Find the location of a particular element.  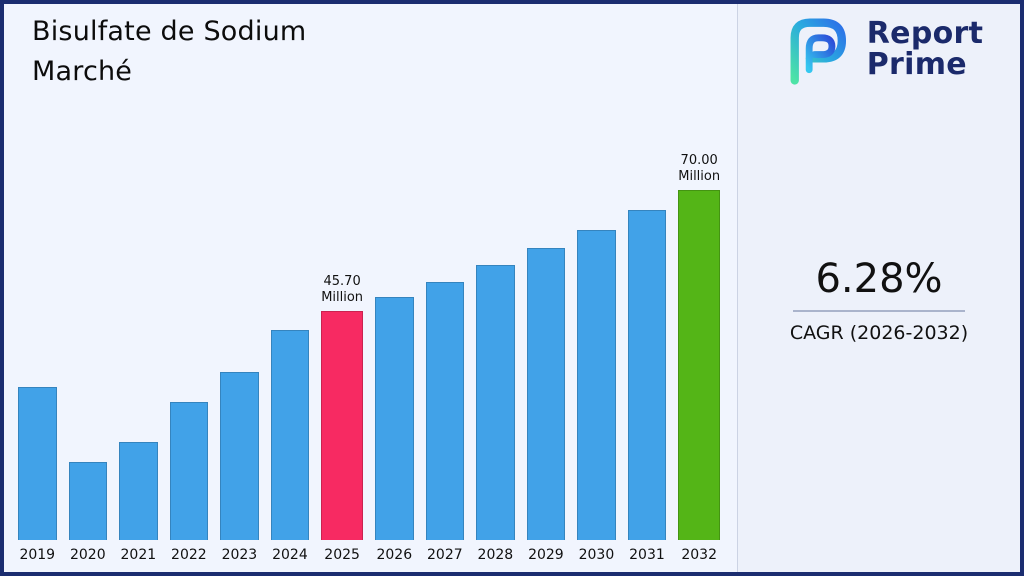

bar-column-2029: 2029 is located at coordinates (546, 348).